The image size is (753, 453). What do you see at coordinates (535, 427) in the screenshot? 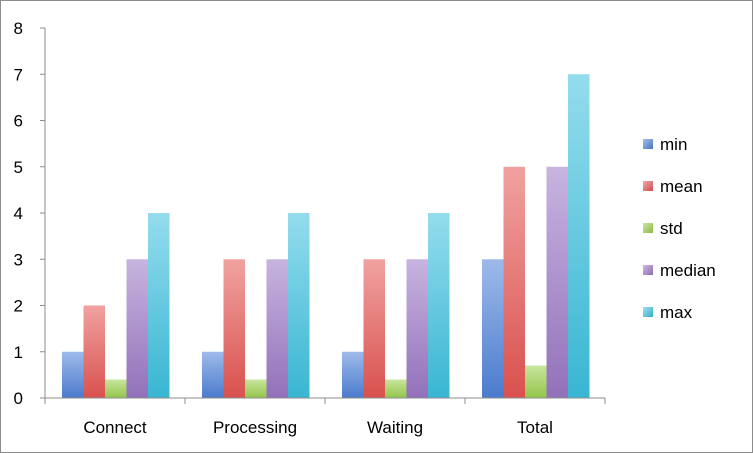
I see `x-category-label: Total` at bounding box center [535, 427].